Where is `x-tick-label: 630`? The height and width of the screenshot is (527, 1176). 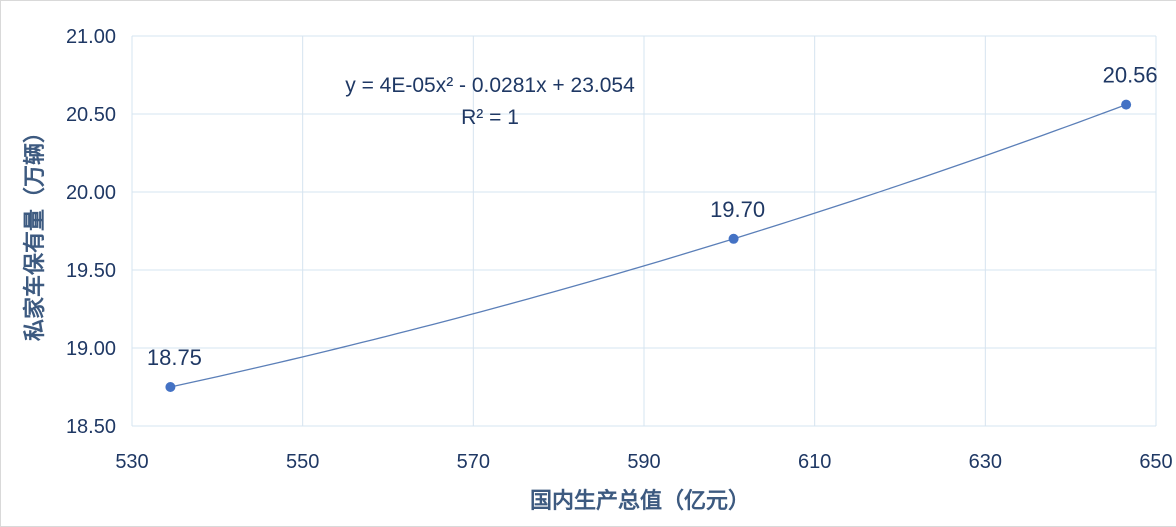 x-tick-label: 630 is located at coordinates (985, 462).